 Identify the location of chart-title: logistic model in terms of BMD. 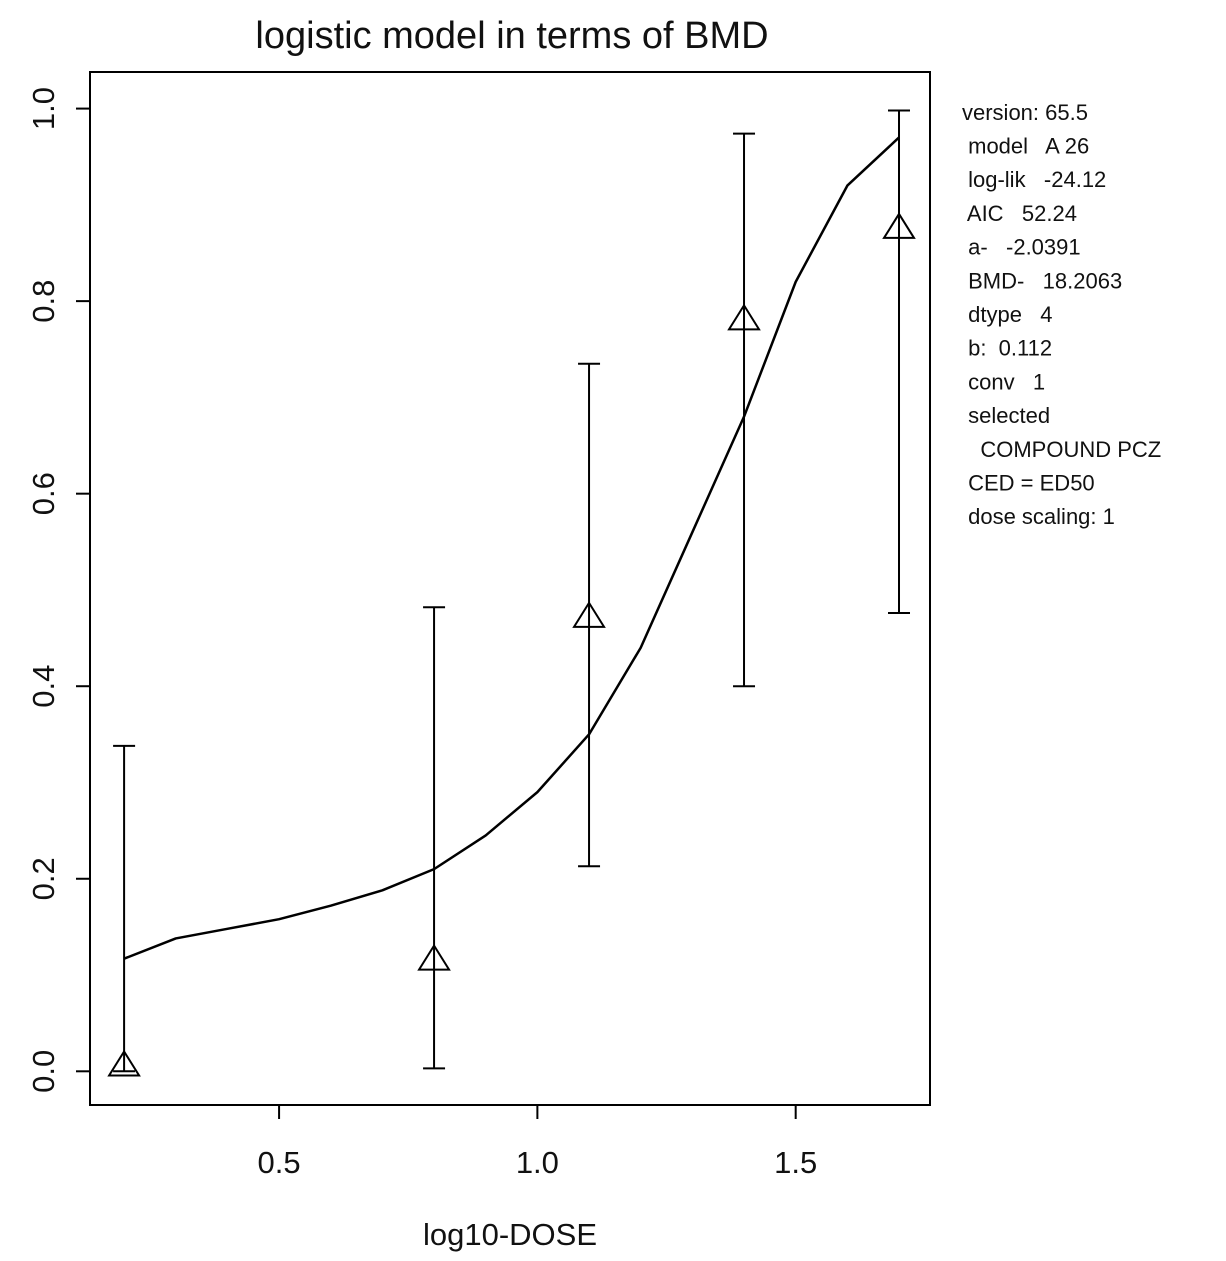
(511, 36).